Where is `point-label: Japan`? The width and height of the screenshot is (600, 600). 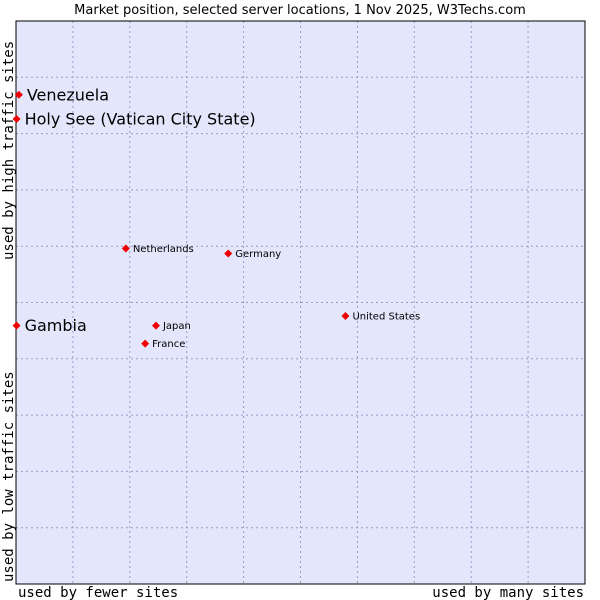 point-label: Japan is located at coordinates (176, 326).